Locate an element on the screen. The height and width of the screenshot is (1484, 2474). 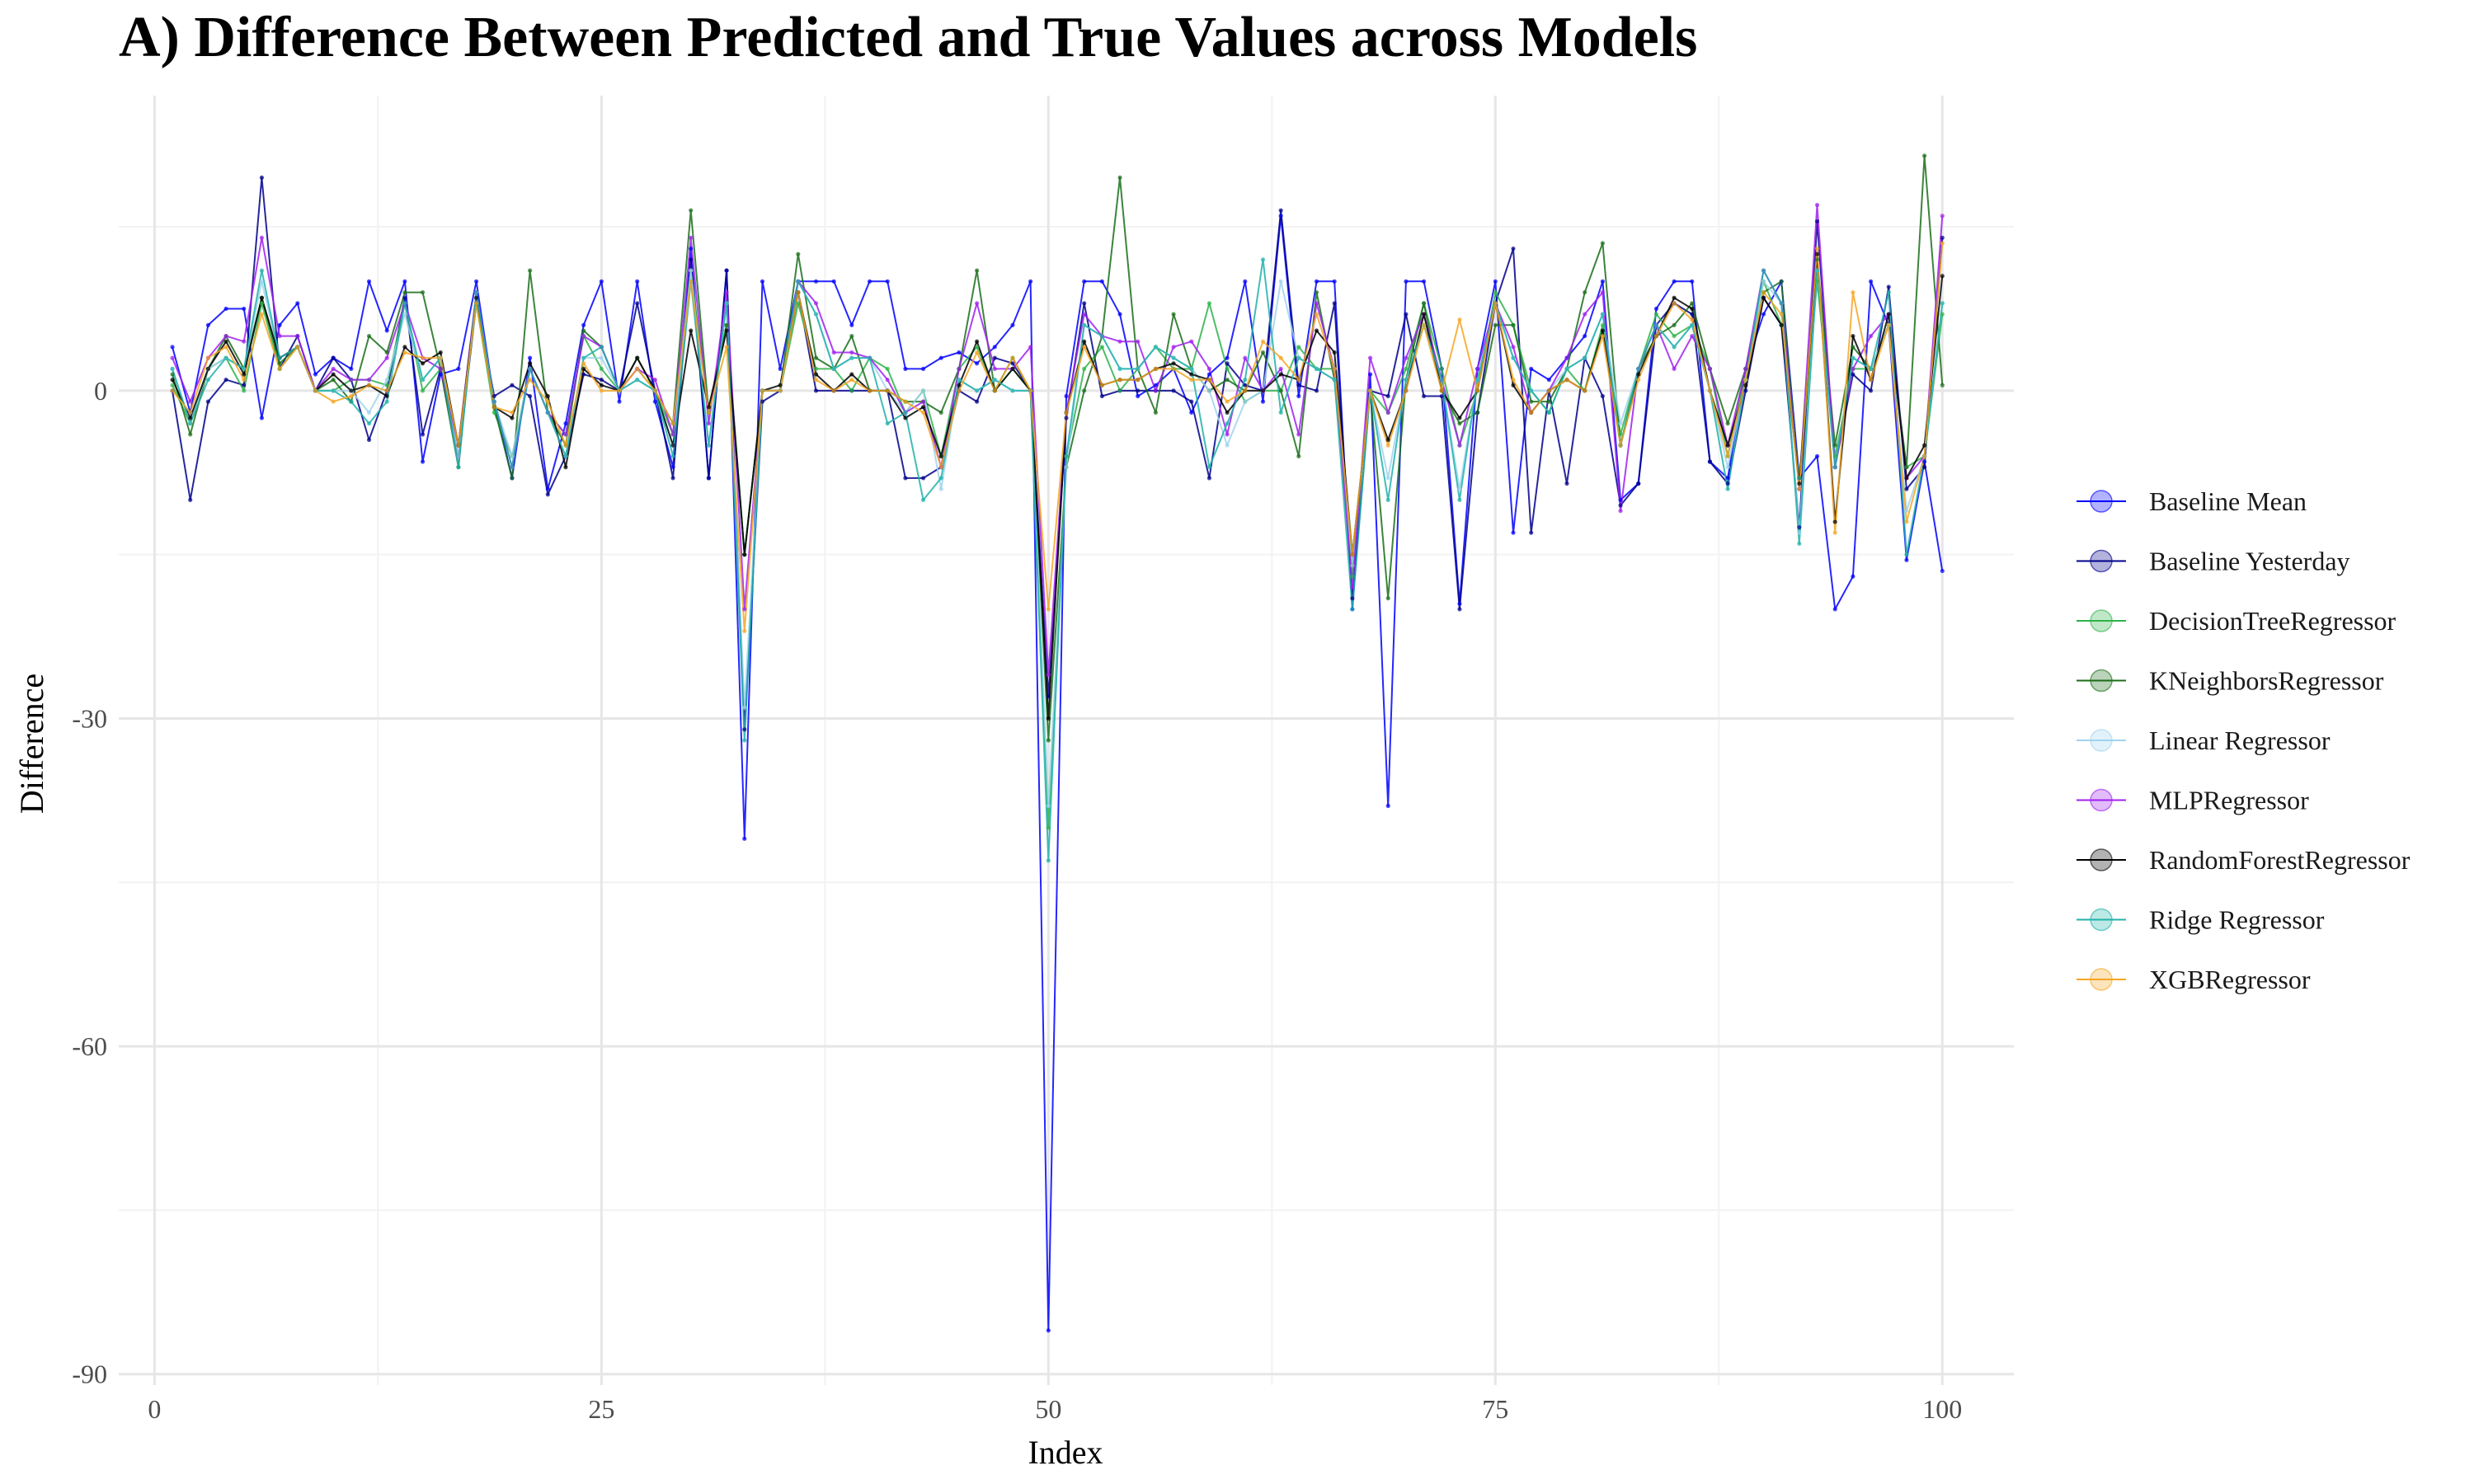
legend-label: Ridge Regressor is located at coordinates (2237, 920).